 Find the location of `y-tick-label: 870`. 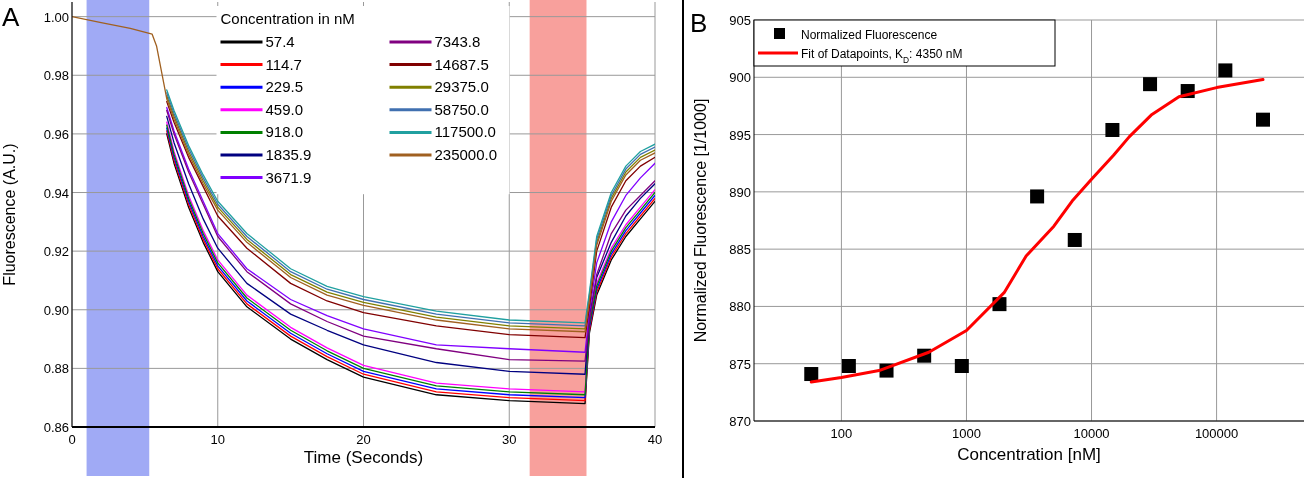

y-tick-label: 870 is located at coordinates (740, 421).